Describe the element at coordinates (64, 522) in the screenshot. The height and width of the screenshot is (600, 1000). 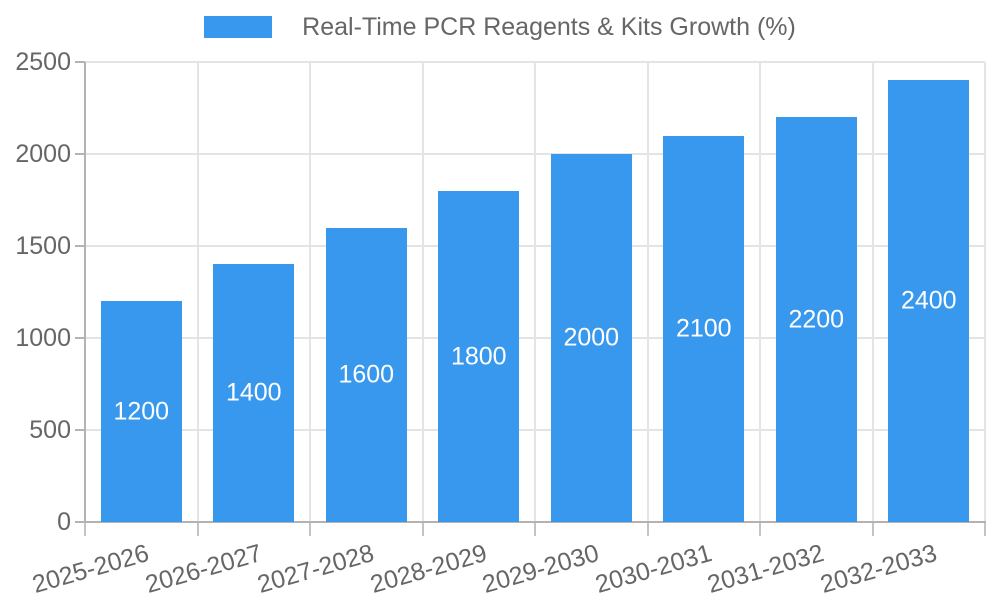
I see `y-axis-tick-label: 0` at that location.